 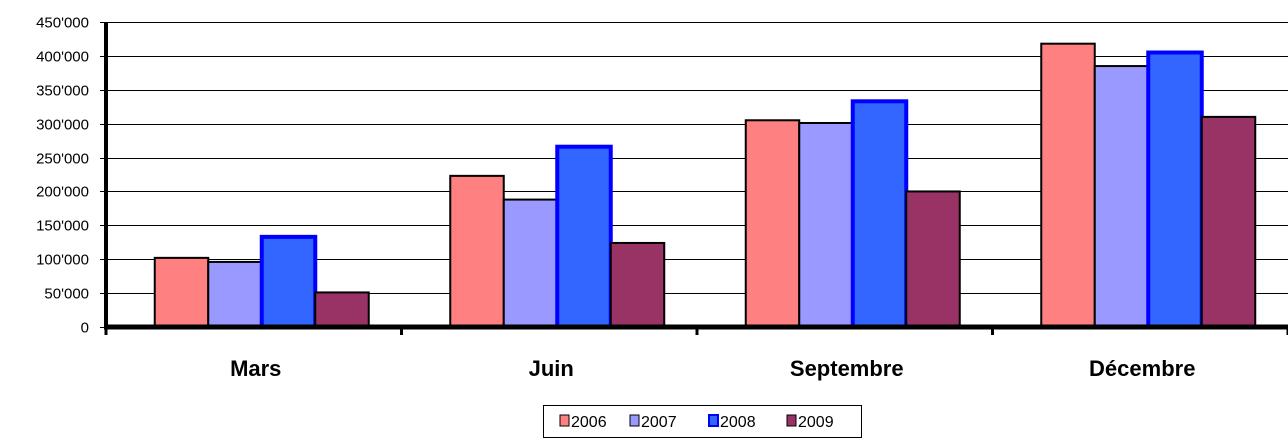 I want to click on legend-swatch-2009, so click(x=791, y=420).